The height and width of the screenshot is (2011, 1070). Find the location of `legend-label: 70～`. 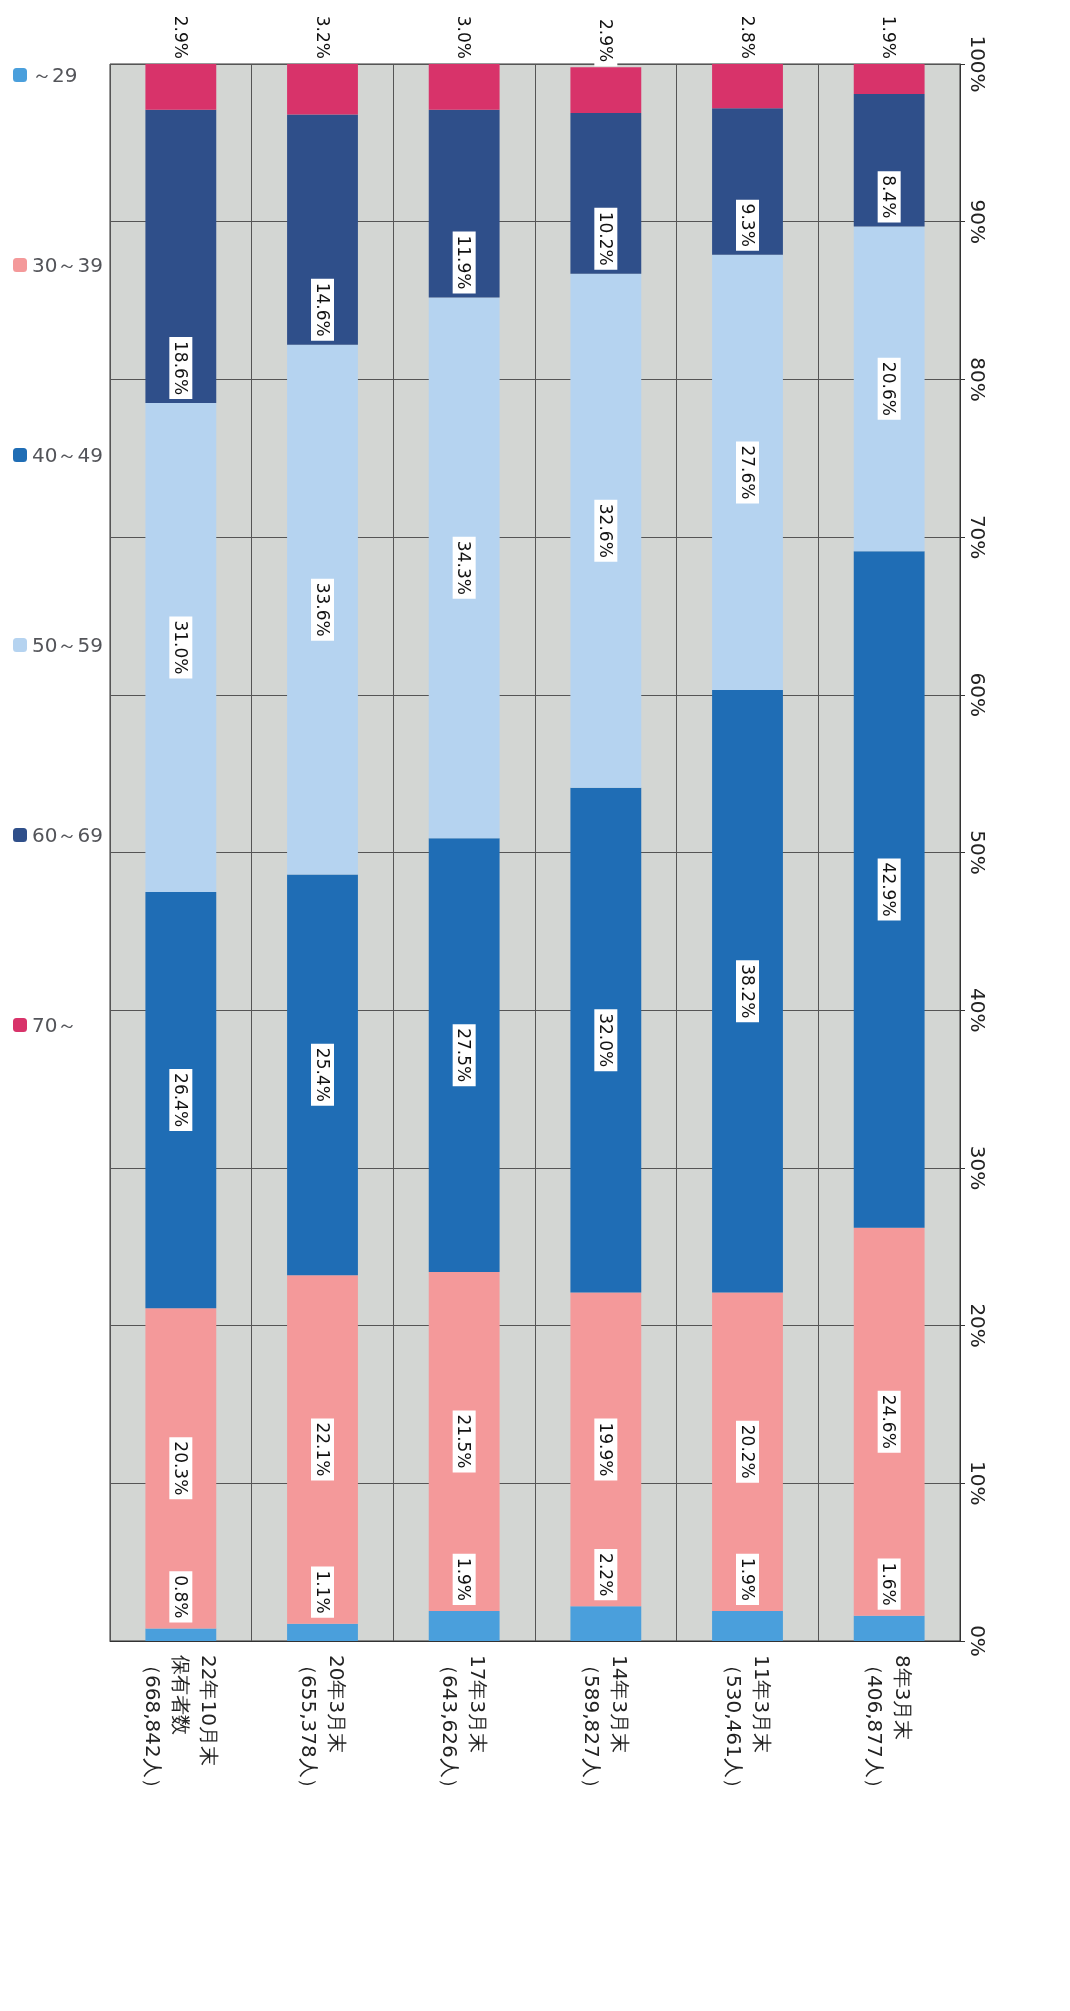

legend-label: 70～ is located at coordinates (55, 1025).